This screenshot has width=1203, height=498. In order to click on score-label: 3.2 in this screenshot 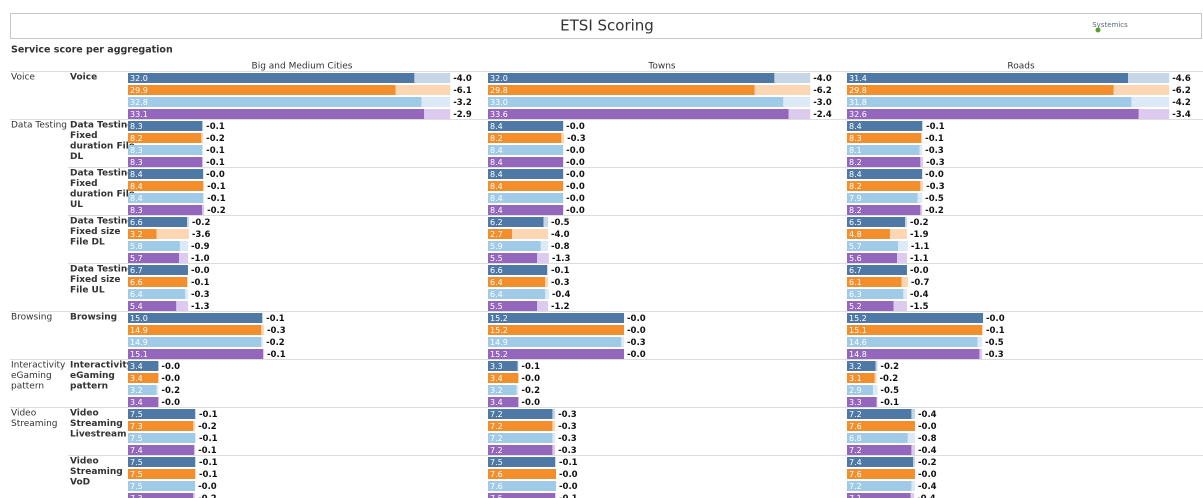, I will do `click(136, 390)`.